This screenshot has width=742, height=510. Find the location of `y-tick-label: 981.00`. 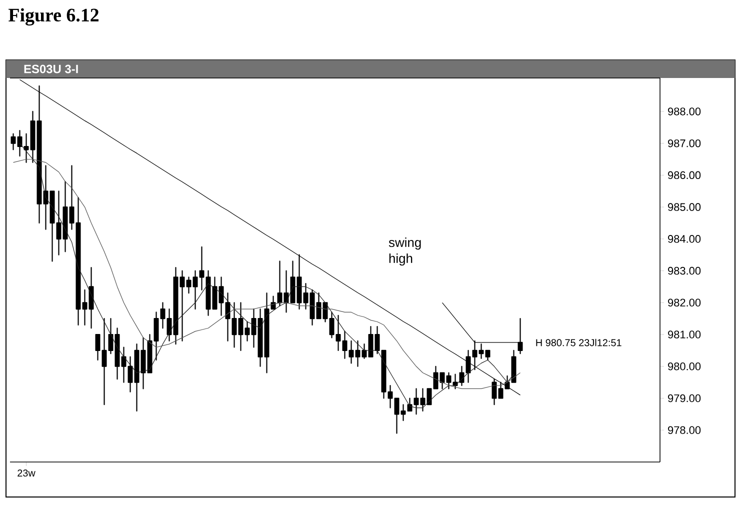

y-tick-label: 981.00 is located at coordinates (684, 334).